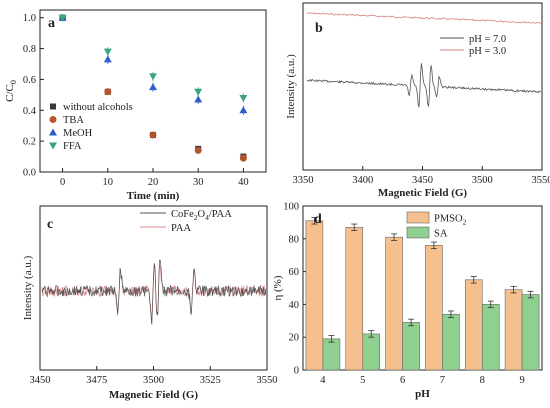 This screenshot has width=550, height=408. Describe the element at coordinates (521, 380) in the screenshot. I see `x-tick-label: 9` at that location.